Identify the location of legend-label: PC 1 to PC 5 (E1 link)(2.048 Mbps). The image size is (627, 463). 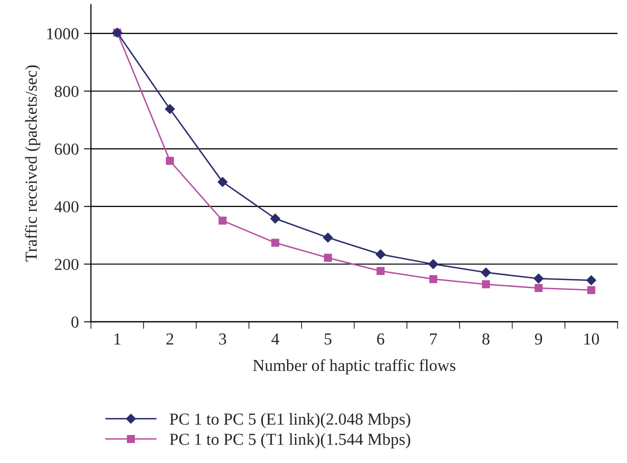
(290, 420).